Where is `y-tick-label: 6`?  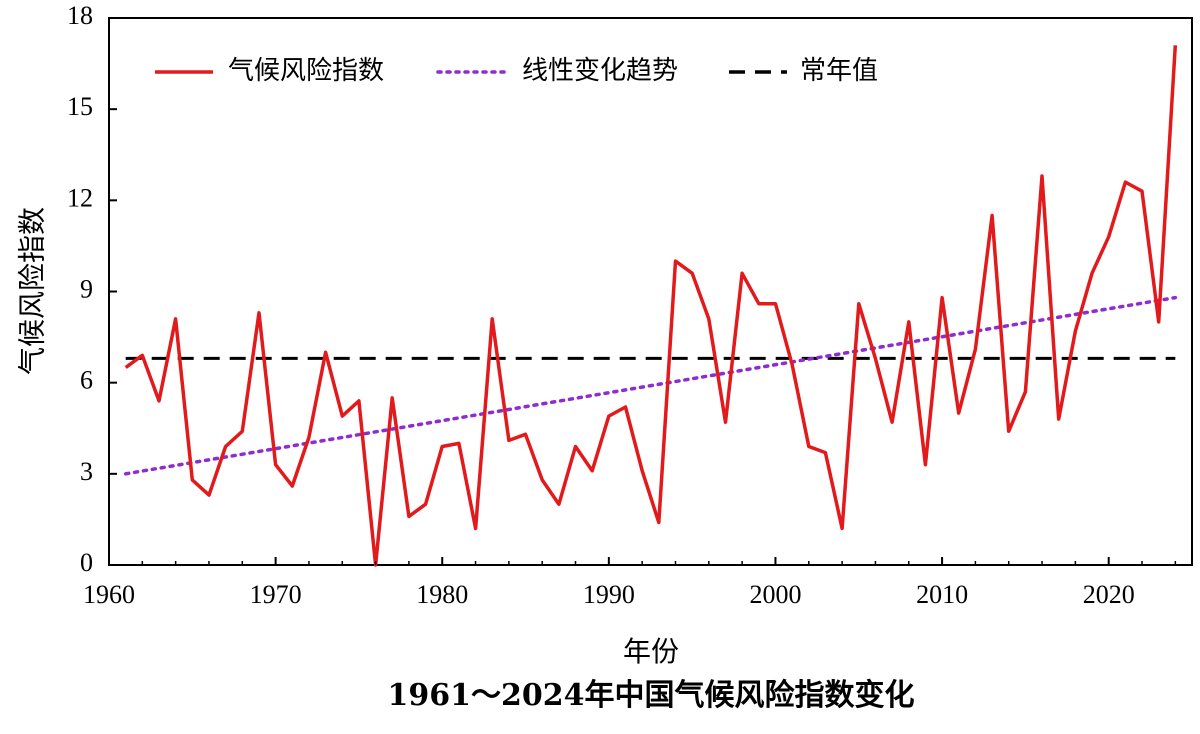 y-tick-label: 6 is located at coordinates (86, 380).